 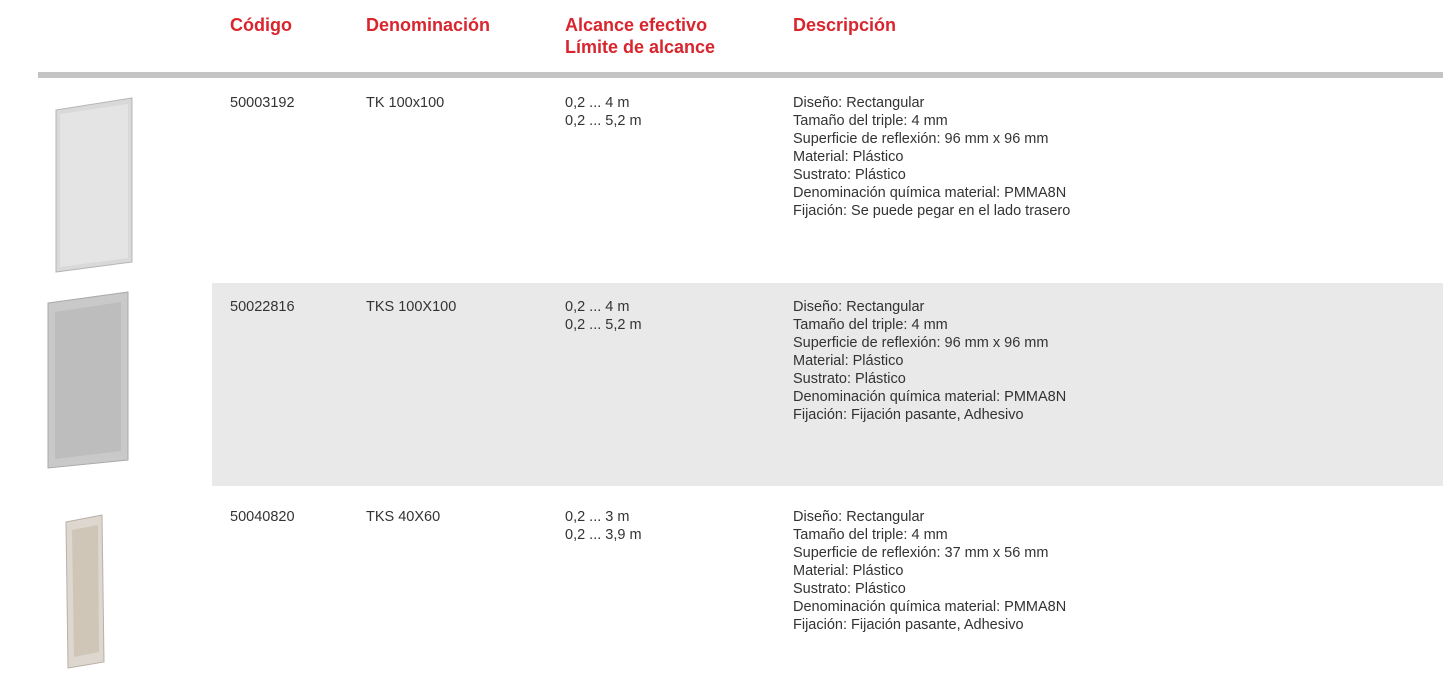 I want to click on range-line: 0,2 ... 3,9 m, so click(x=603, y=535).